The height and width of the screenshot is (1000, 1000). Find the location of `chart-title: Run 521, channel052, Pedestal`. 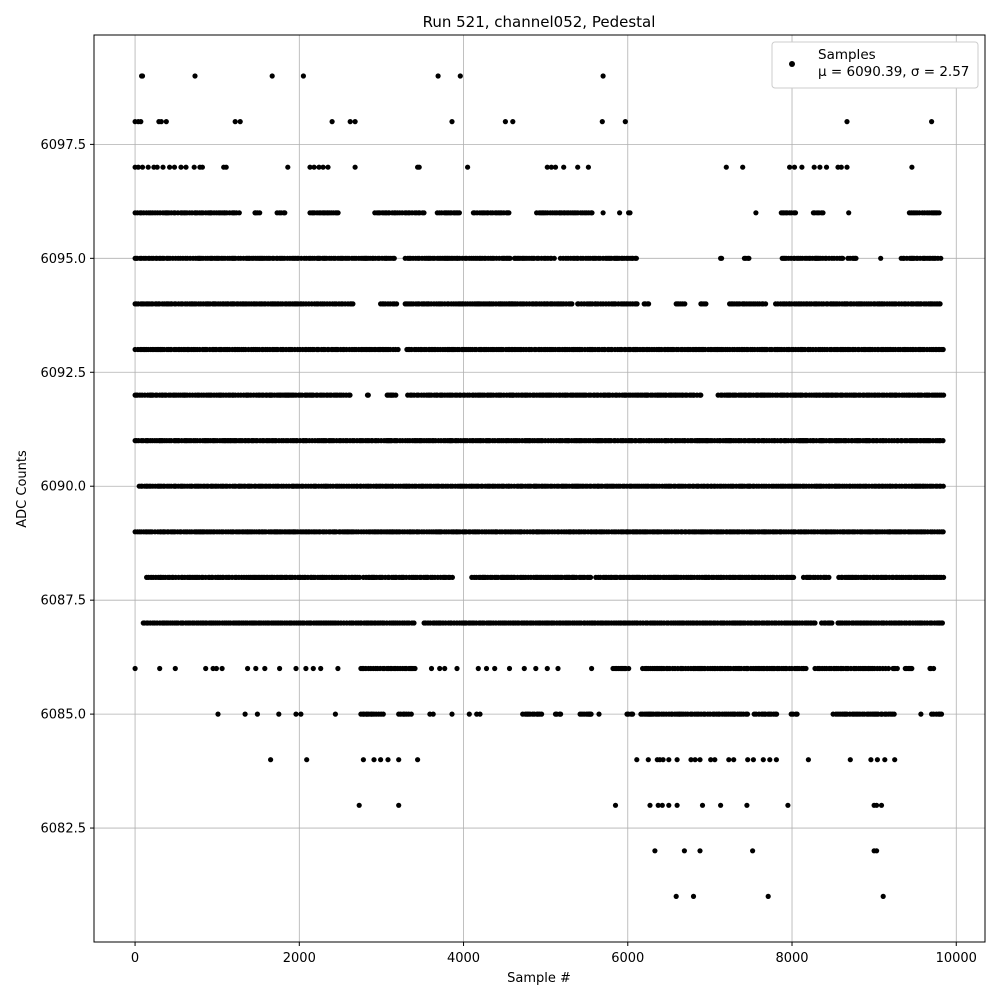

chart-title: Run 521, channel052, Pedestal is located at coordinates (539, 22).